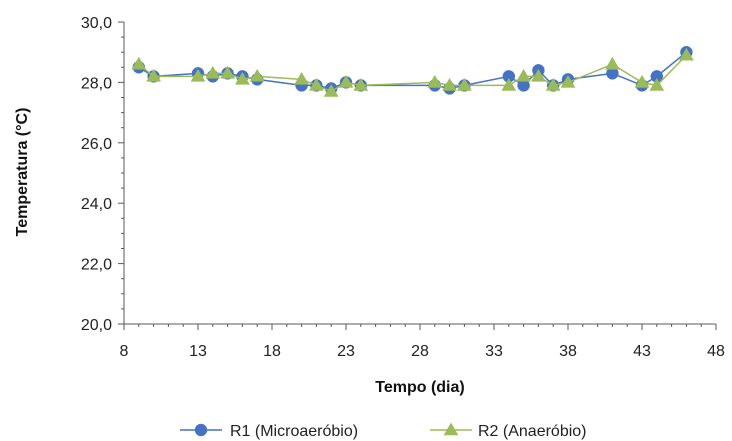  Describe the element at coordinates (568, 351) in the screenshot. I see `x-tick-label: 38` at that location.